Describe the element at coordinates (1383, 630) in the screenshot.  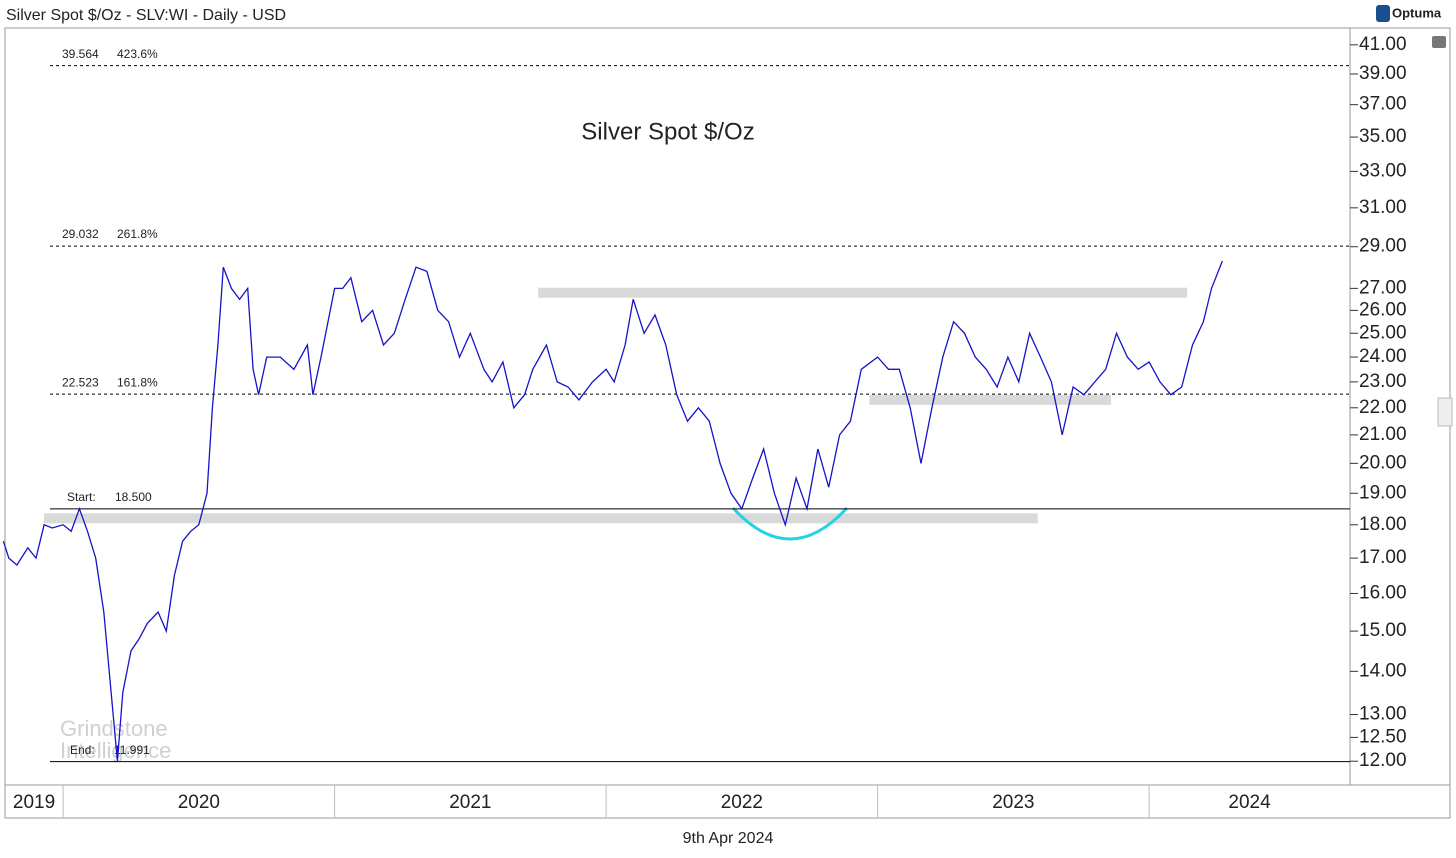
I see `y-tick-label: 15.00` at that location.